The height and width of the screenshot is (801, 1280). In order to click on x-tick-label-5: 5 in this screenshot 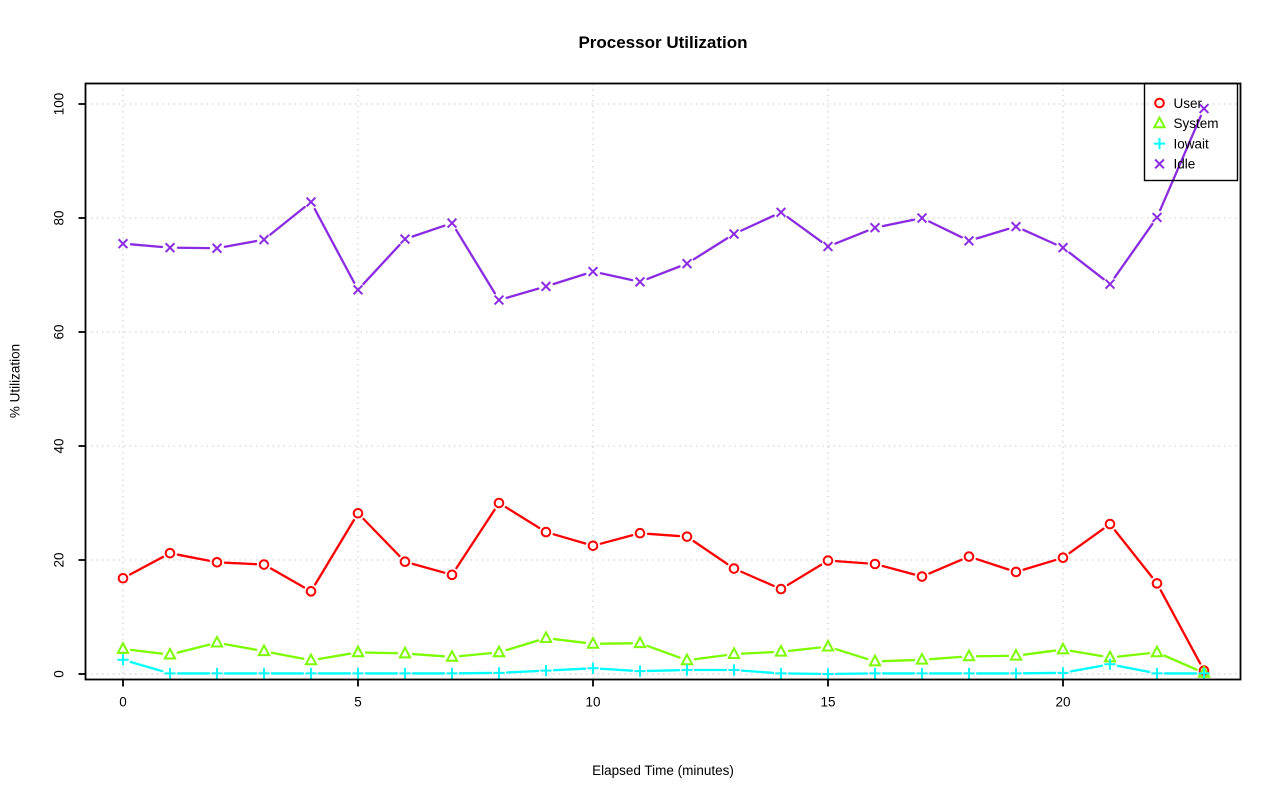, I will do `click(358, 702)`.